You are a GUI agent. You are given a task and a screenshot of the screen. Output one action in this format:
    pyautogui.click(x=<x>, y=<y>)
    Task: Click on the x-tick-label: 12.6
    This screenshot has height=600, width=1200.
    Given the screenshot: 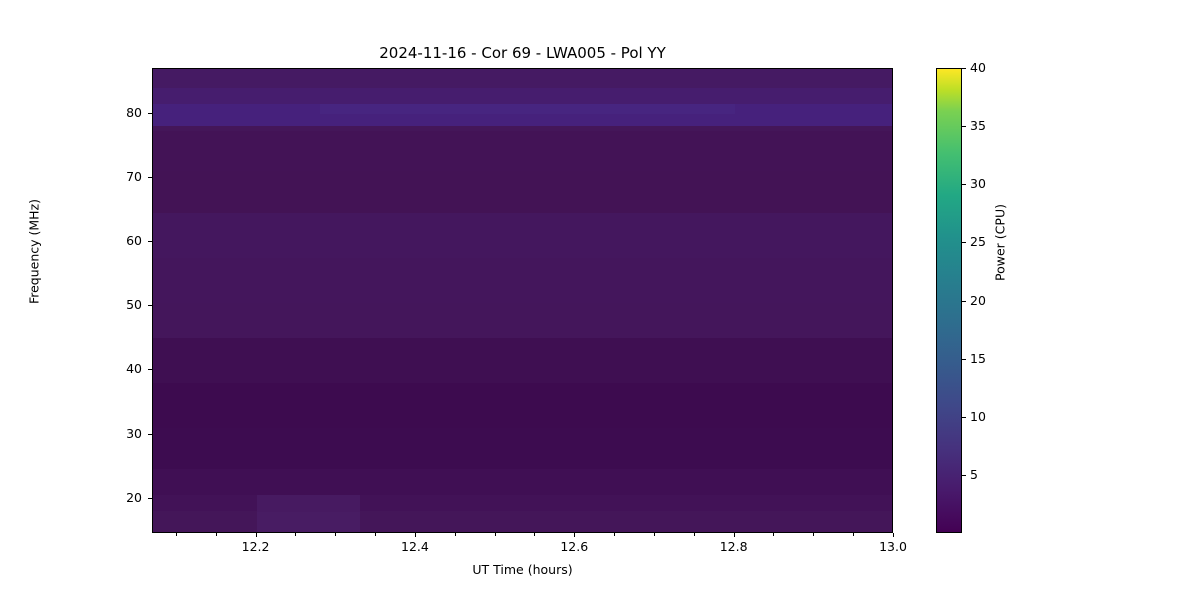 What is the action you would take?
    pyautogui.click(x=574, y=546)
    